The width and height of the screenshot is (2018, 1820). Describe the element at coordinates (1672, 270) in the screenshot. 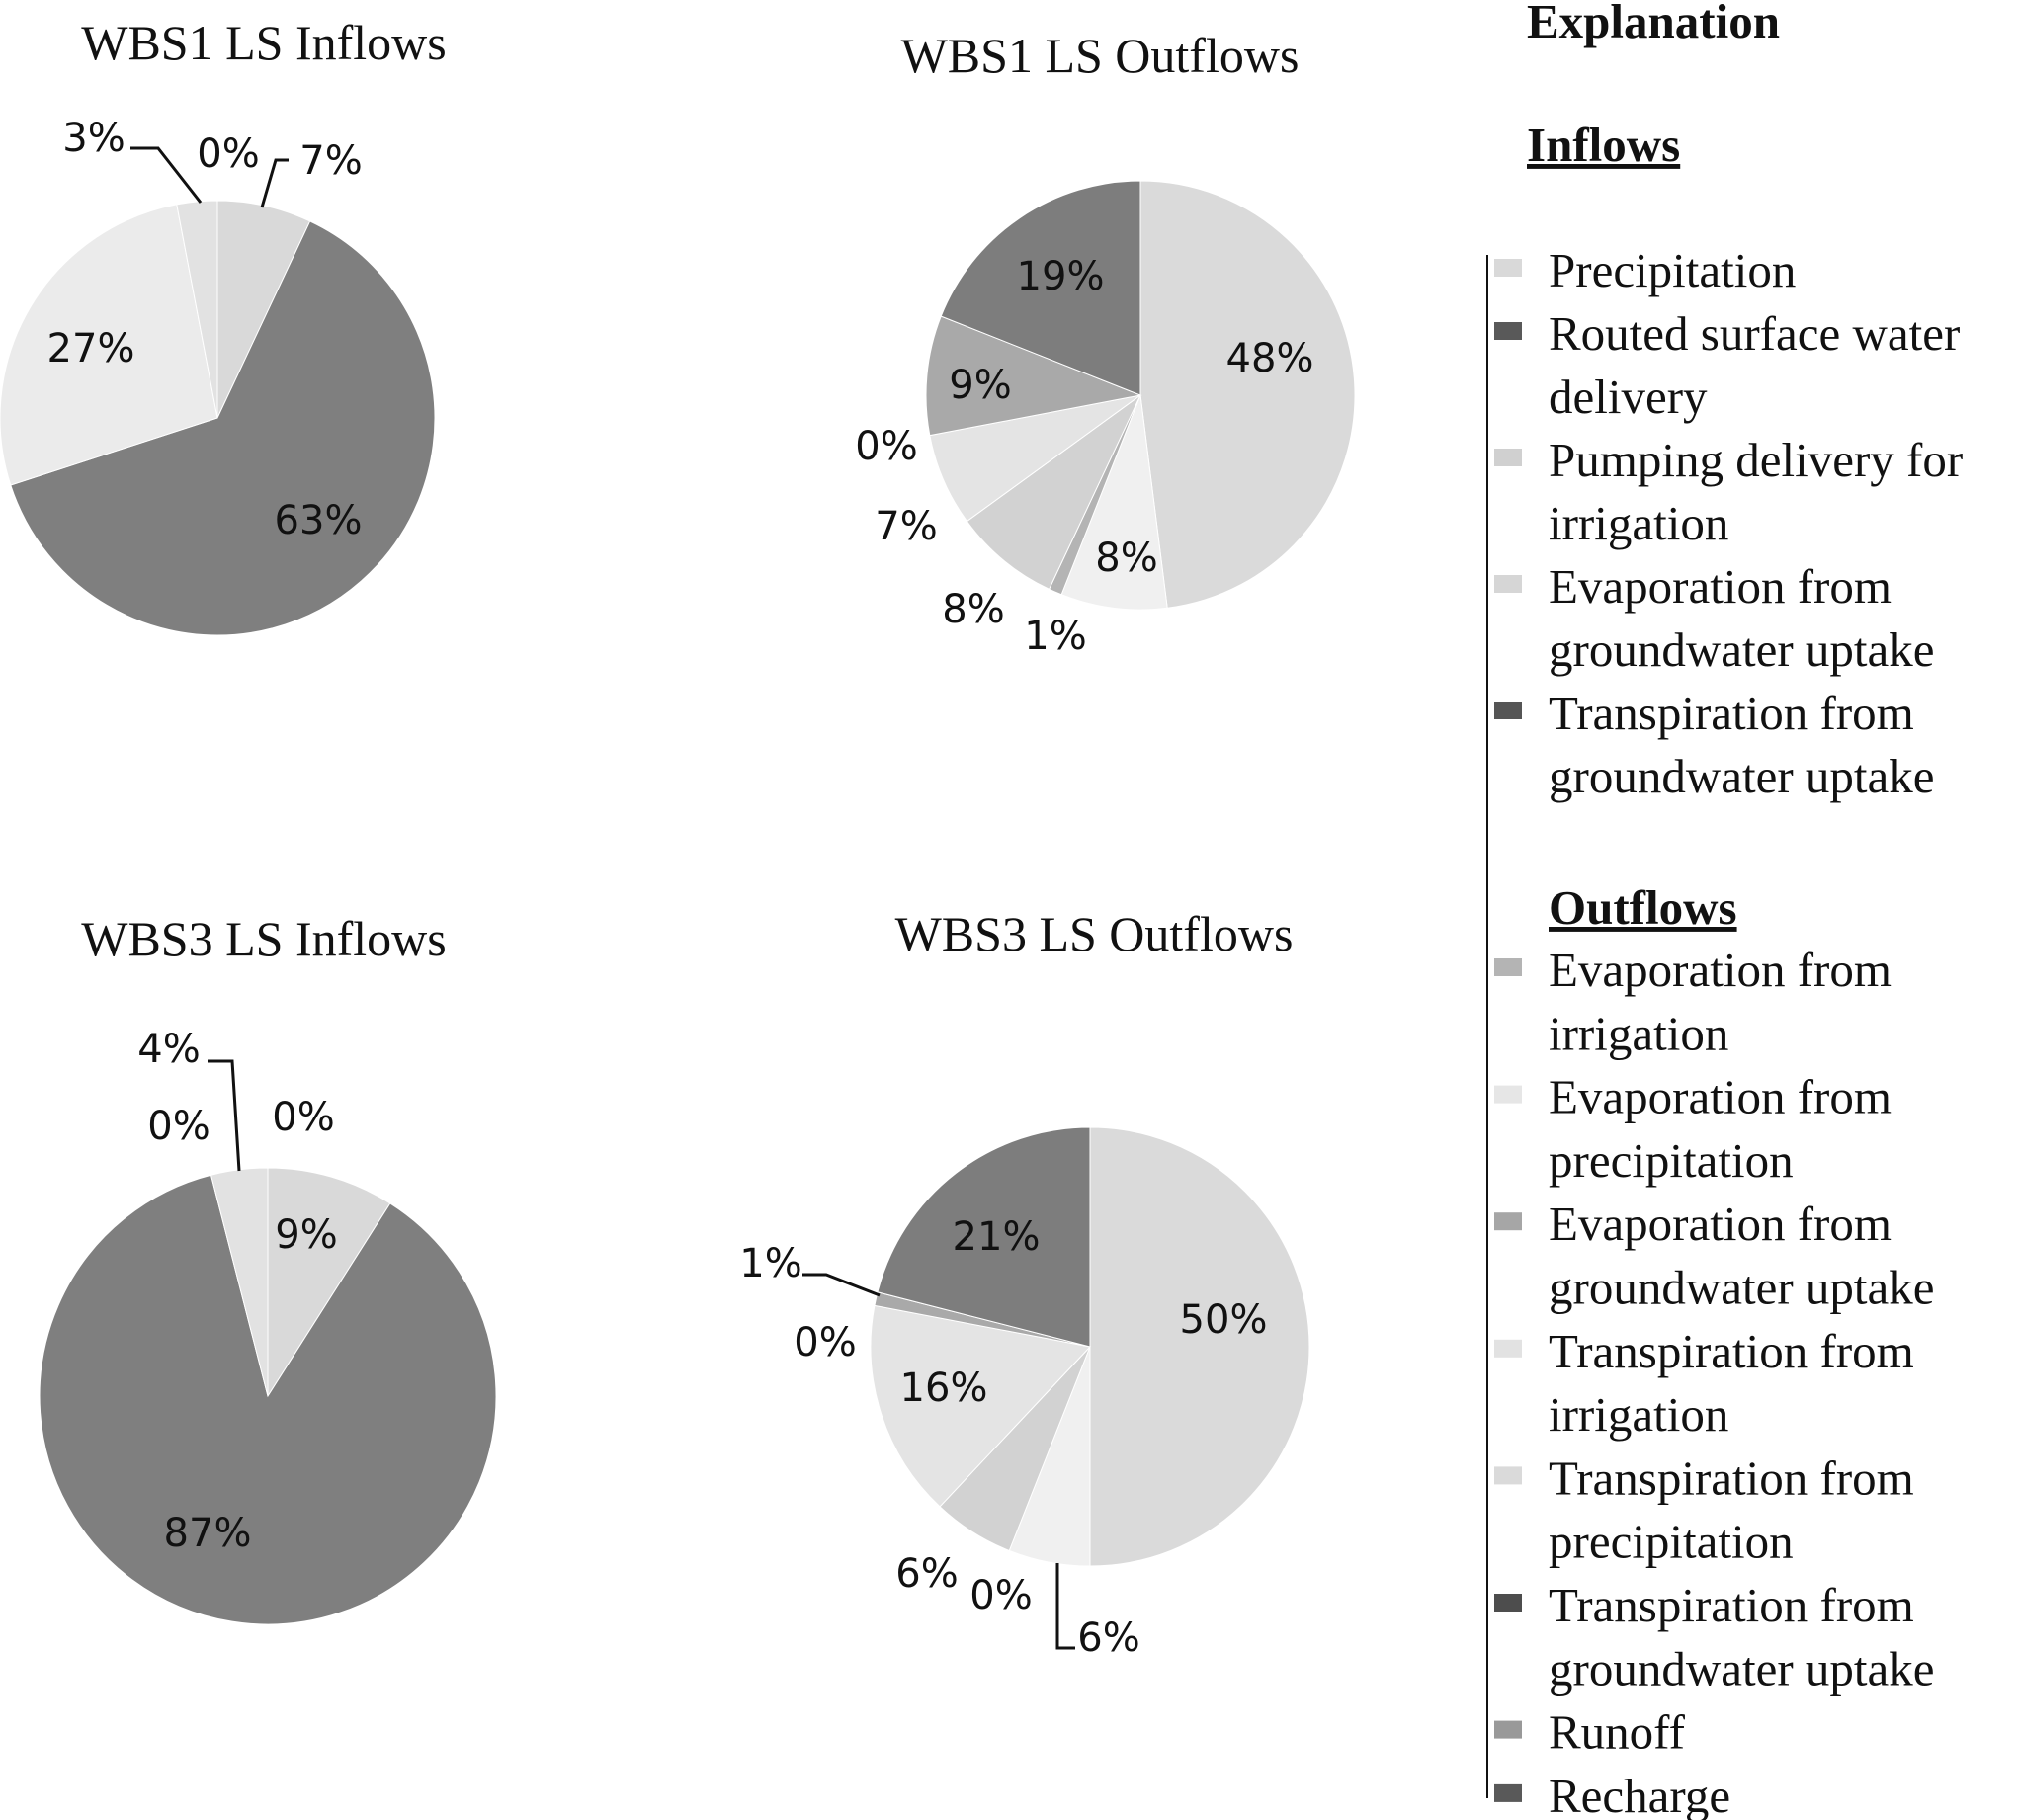

I see `legend-label: Precipitation` at that location.